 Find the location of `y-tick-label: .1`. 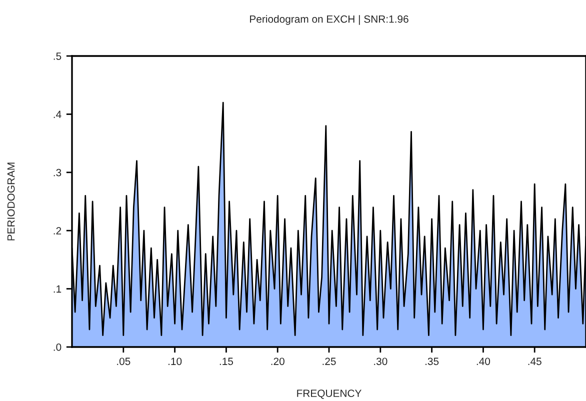

y-tick-label: .1 is located at coordinates (58, 289).